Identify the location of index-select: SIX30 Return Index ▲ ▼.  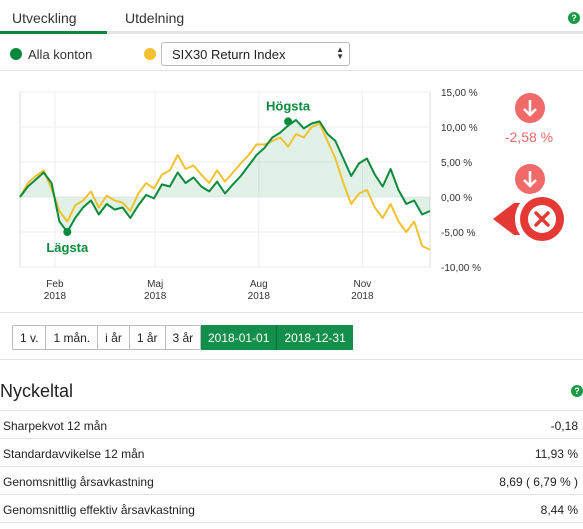
(255, 54).